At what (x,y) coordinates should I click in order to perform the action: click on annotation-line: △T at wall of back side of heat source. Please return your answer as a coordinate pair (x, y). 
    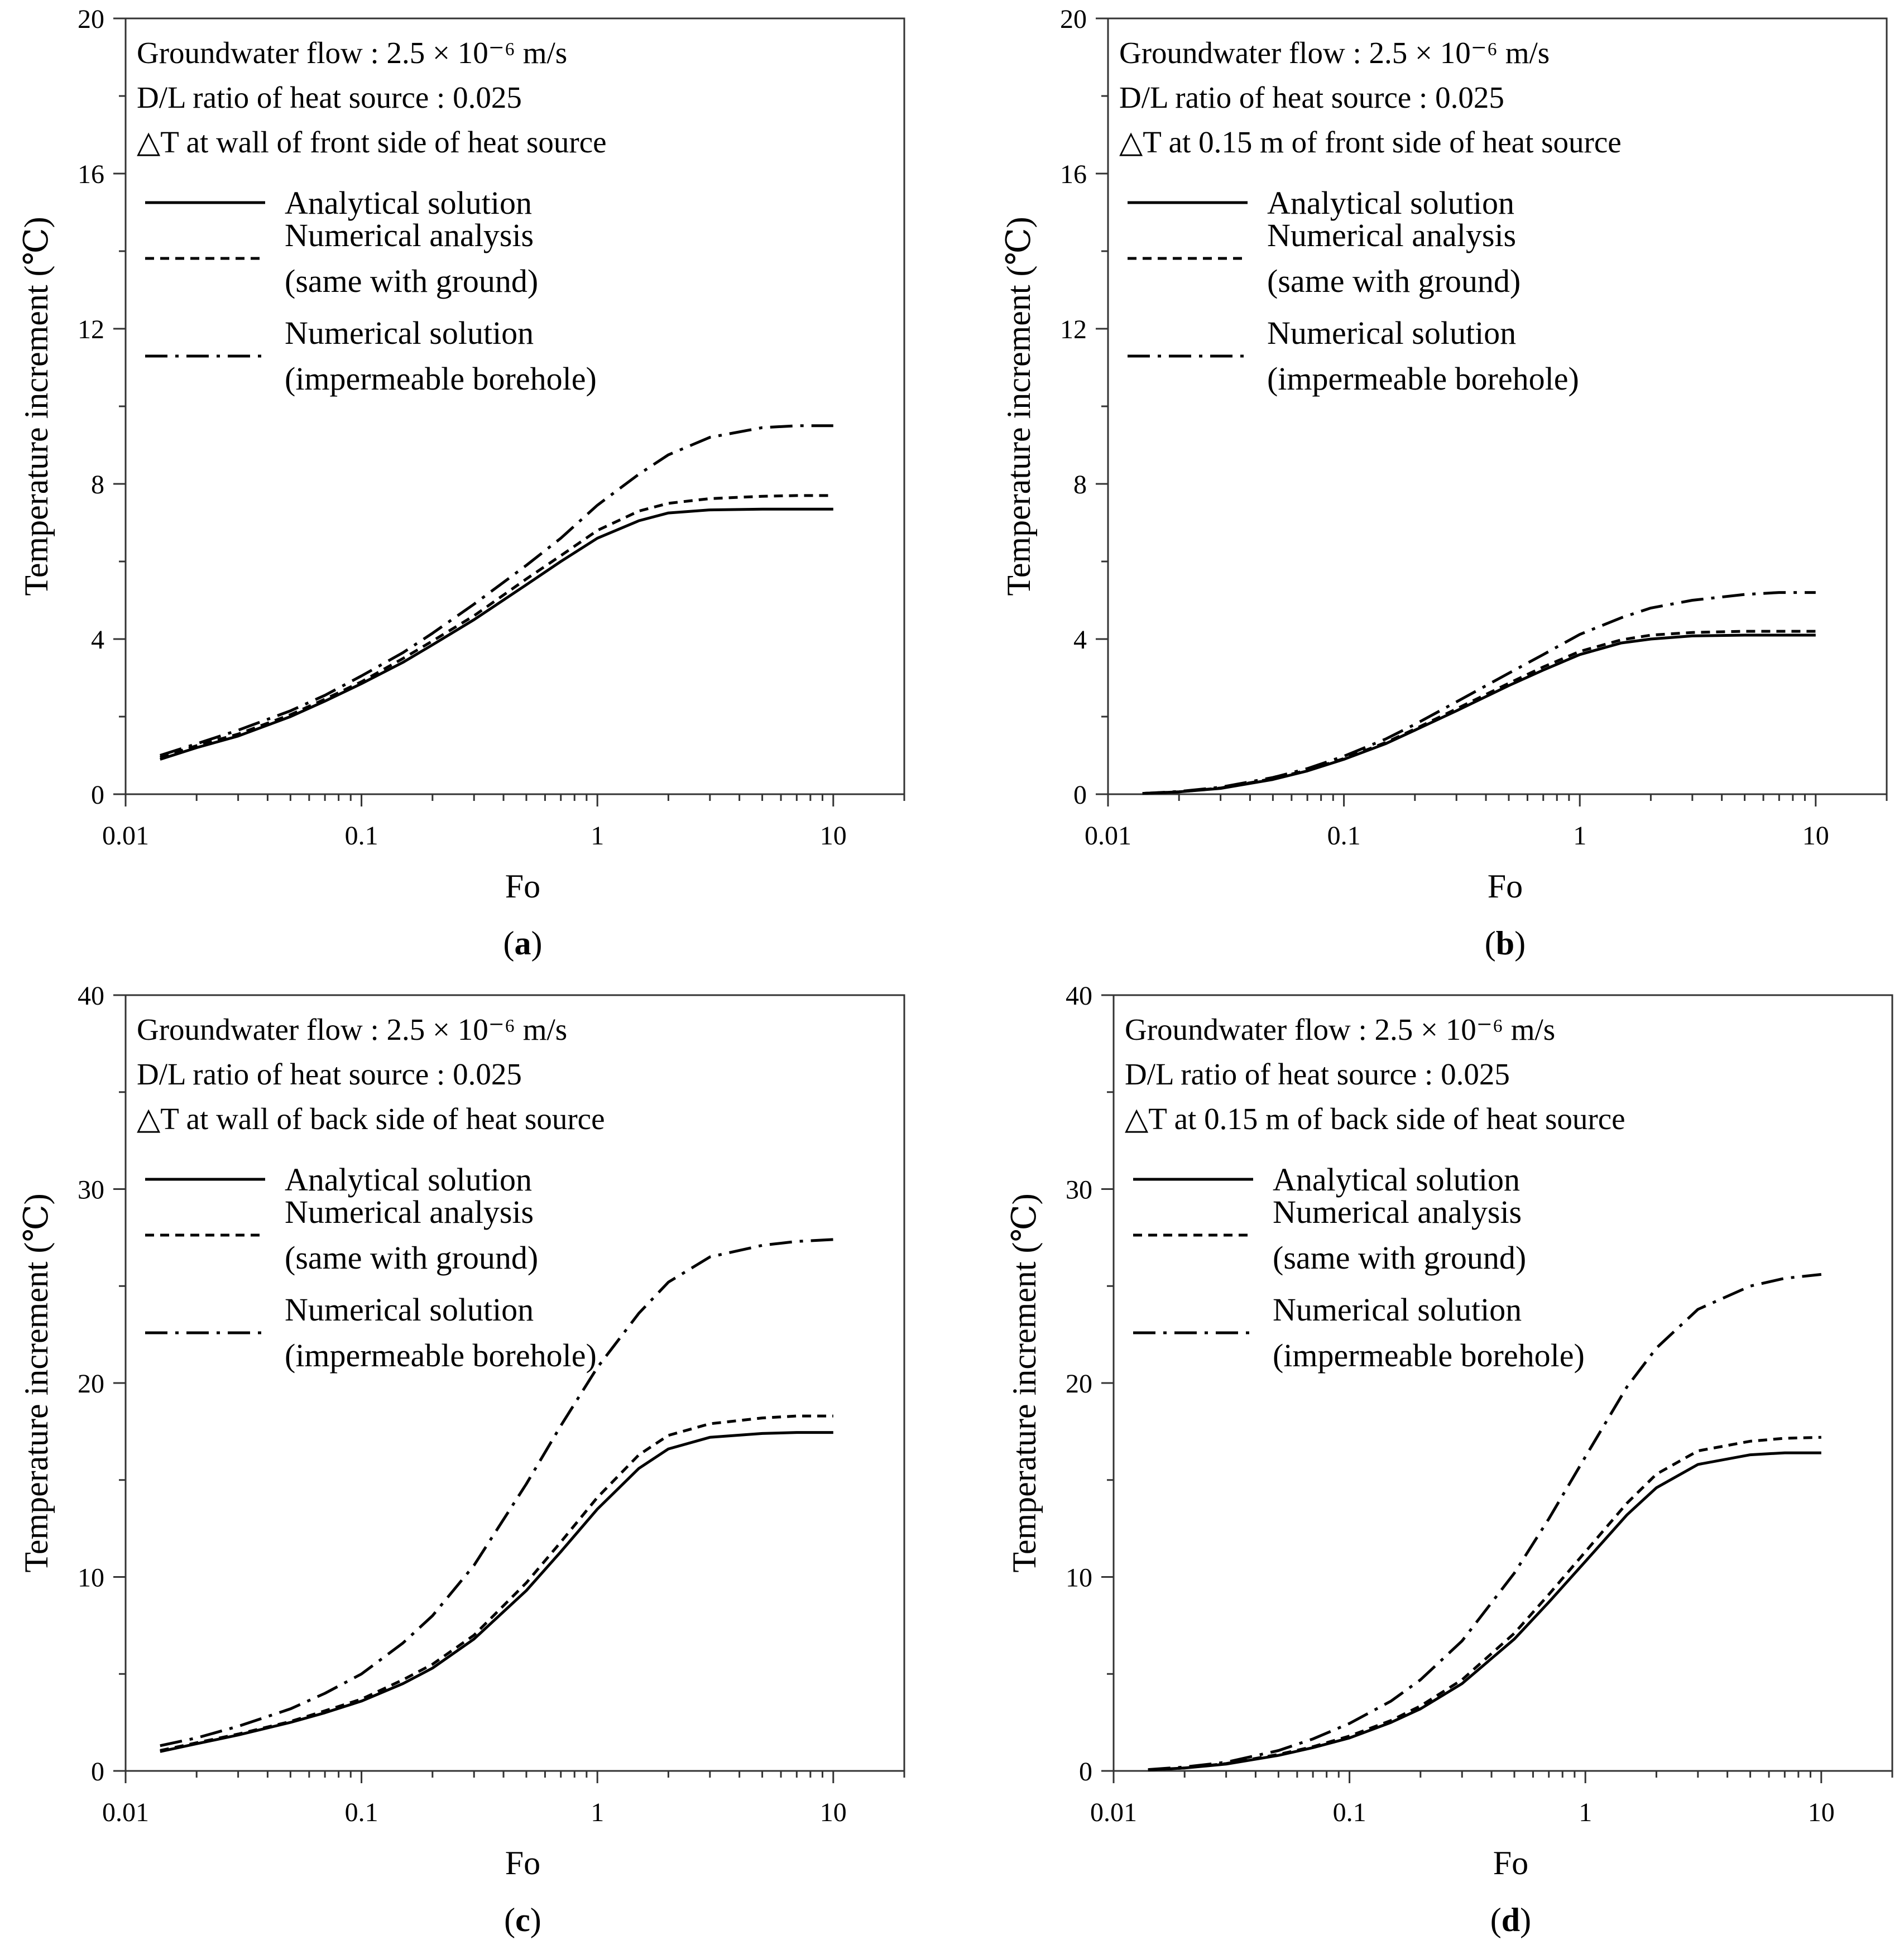
    Looking at the image, I should click on (371, 1119).